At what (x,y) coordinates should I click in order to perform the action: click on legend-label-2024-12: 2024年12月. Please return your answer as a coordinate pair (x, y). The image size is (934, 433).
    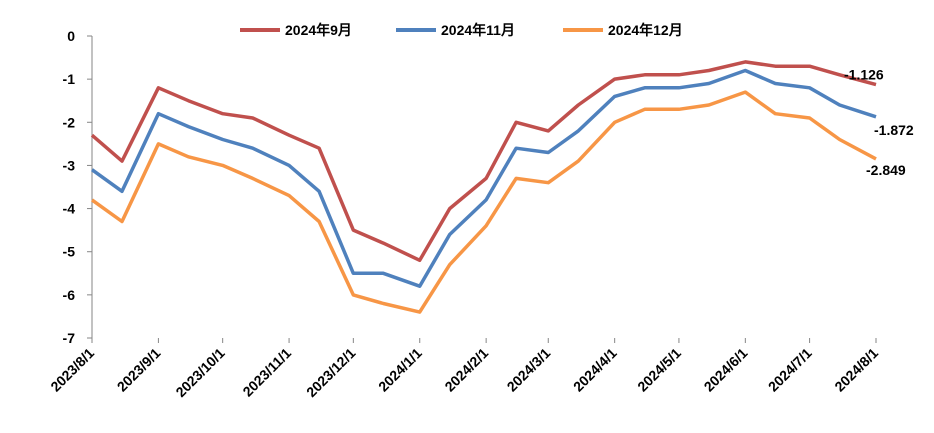
    Looking at the image, I should click on (645, 30).